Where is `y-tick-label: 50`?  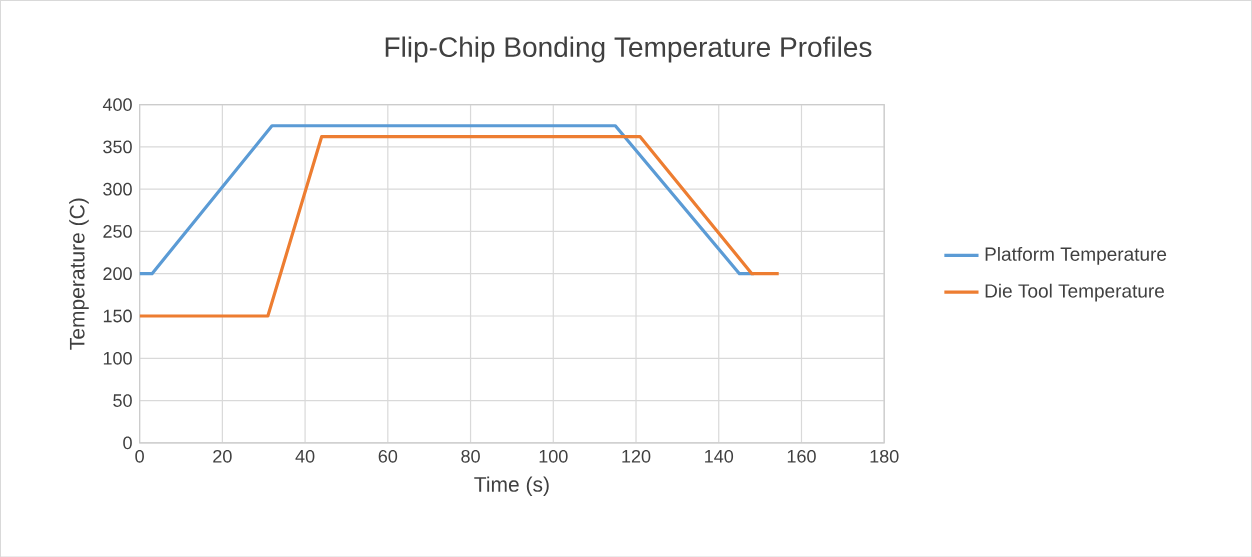
y-tick-label: 50 is located at coordinates (122, 400).